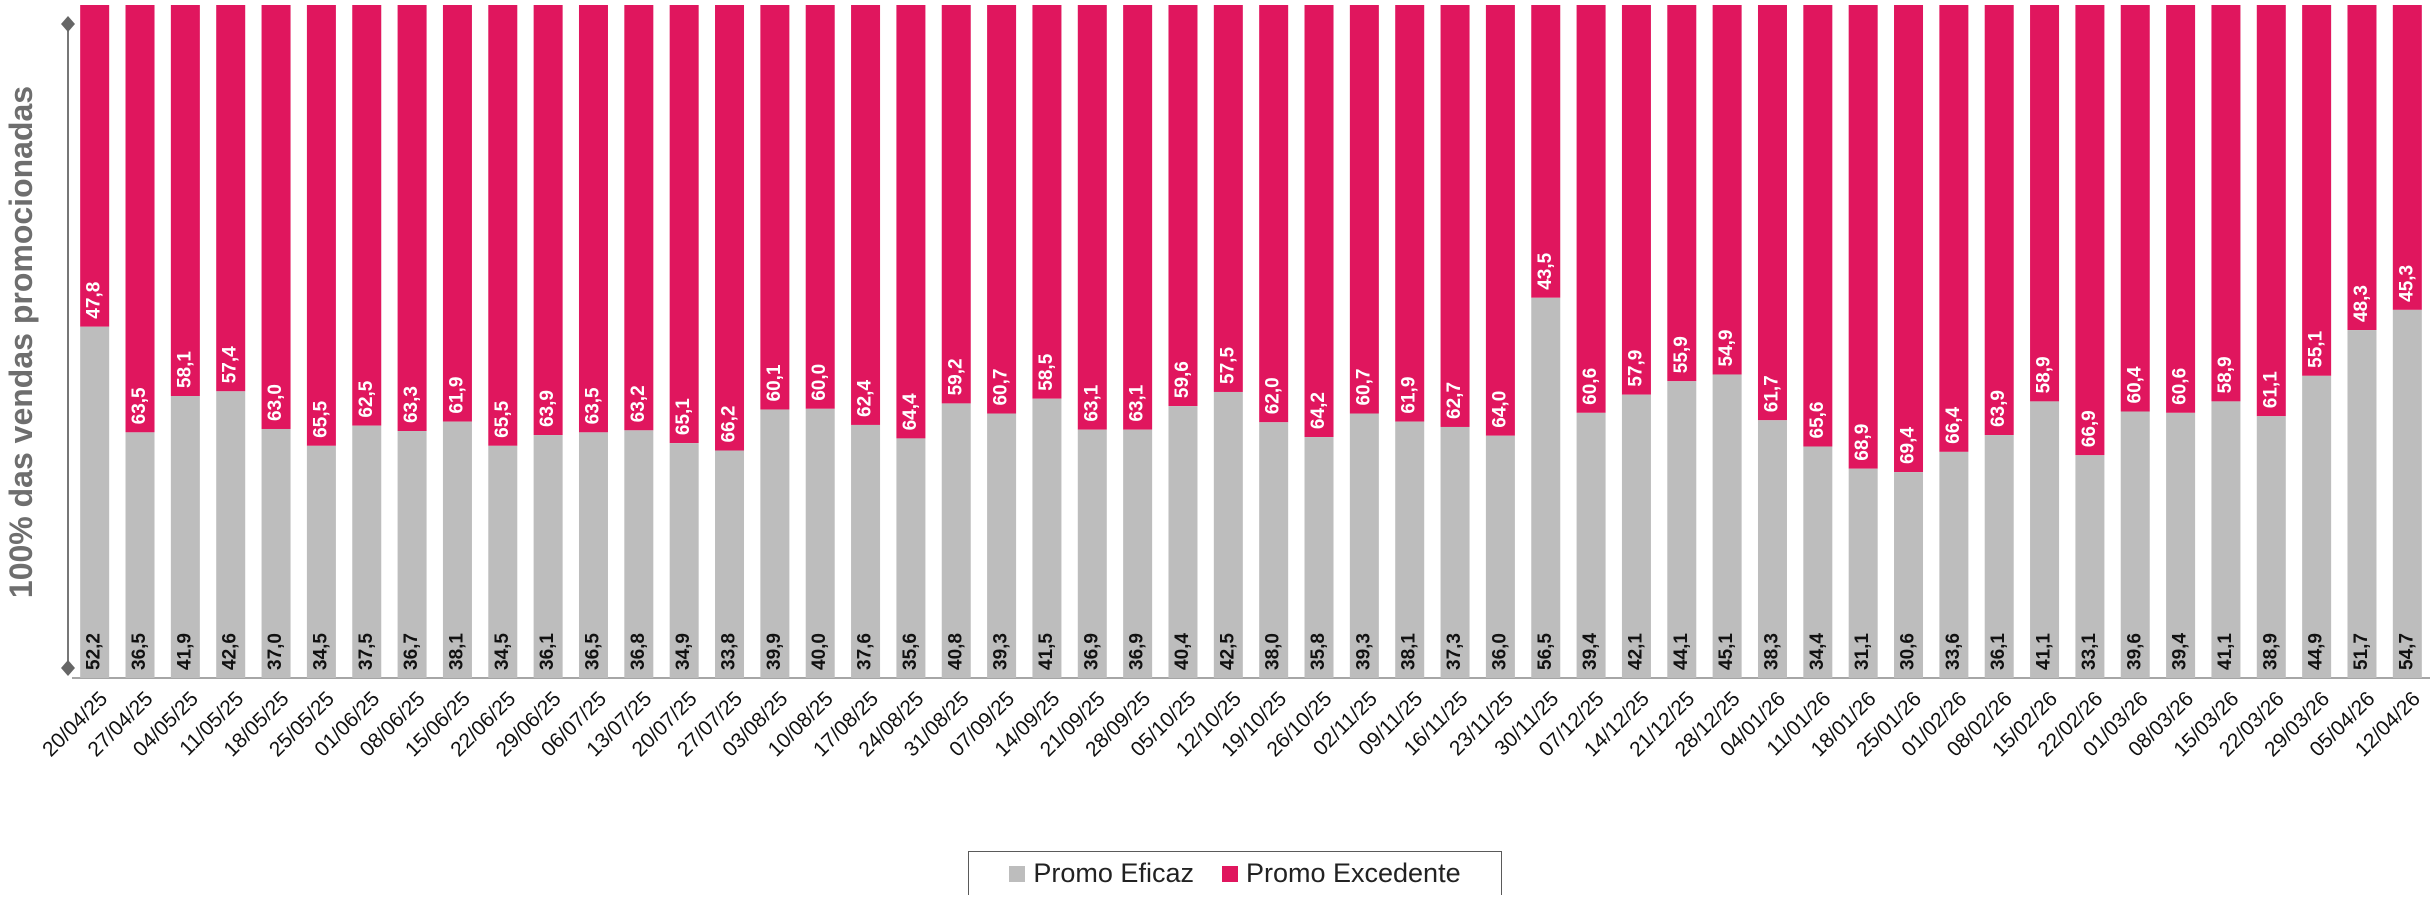 Image resolution: width=2433 pixels, height=900 pixels. What do you see at coordinates (865, 651) in the screenshot?
I see `data-label-promo-eficaz: 37,6` at bounding box center [865, 651].